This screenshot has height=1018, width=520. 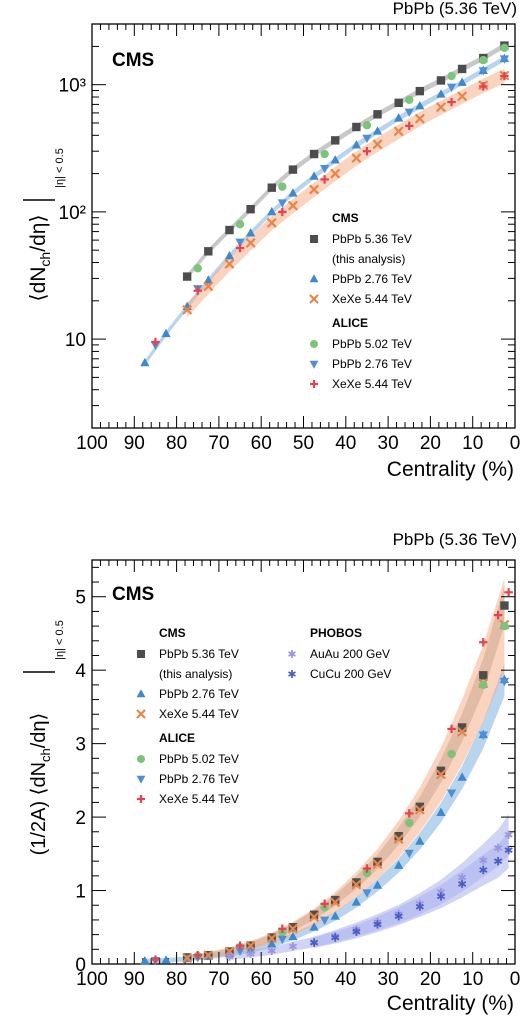 What do you see at coordinates (172, 633) in the screenshot?
I see `legend-heading: CMS` at bounding box center [172, 633].